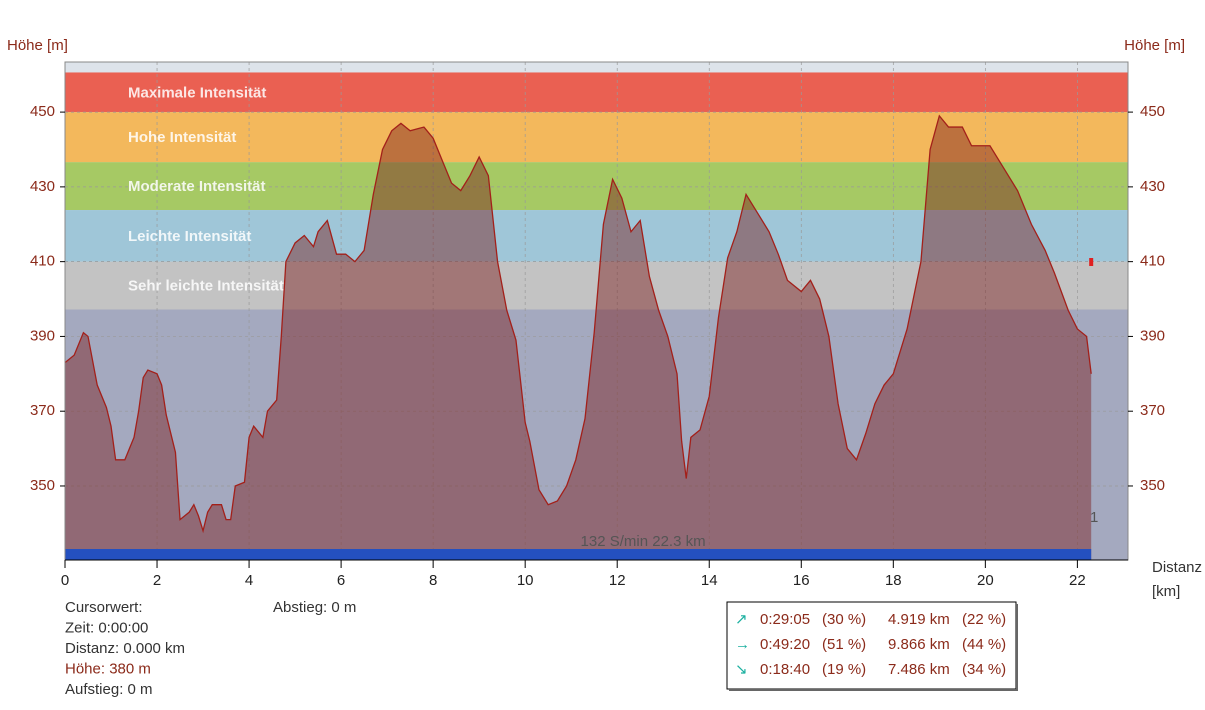 The width and height of the screenshot is (1205, 710). Describe the element at coordinates (104, 607) in the screenshot. I see `cursor-info: Cursorwert:` at that location.